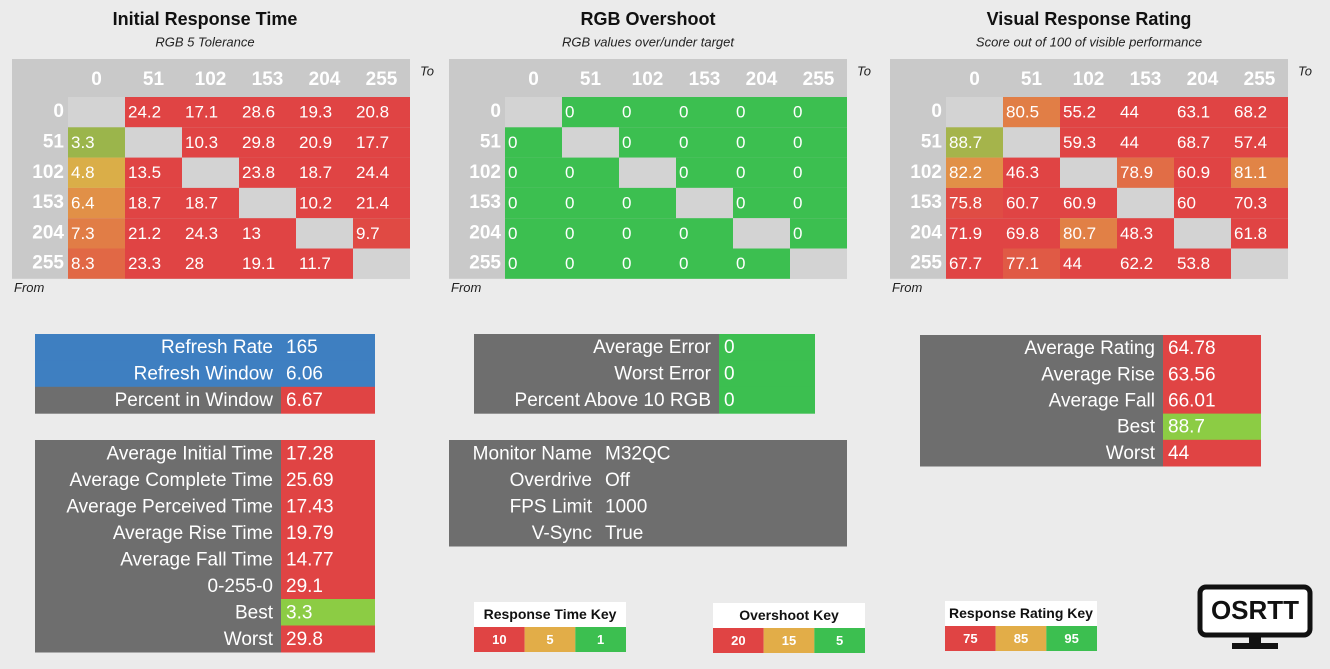 This screenshot has width=1330, height=669. Describe the element at coordinates (315, 203) in the screenshot. I see `cell-value: 10.2` at that location.